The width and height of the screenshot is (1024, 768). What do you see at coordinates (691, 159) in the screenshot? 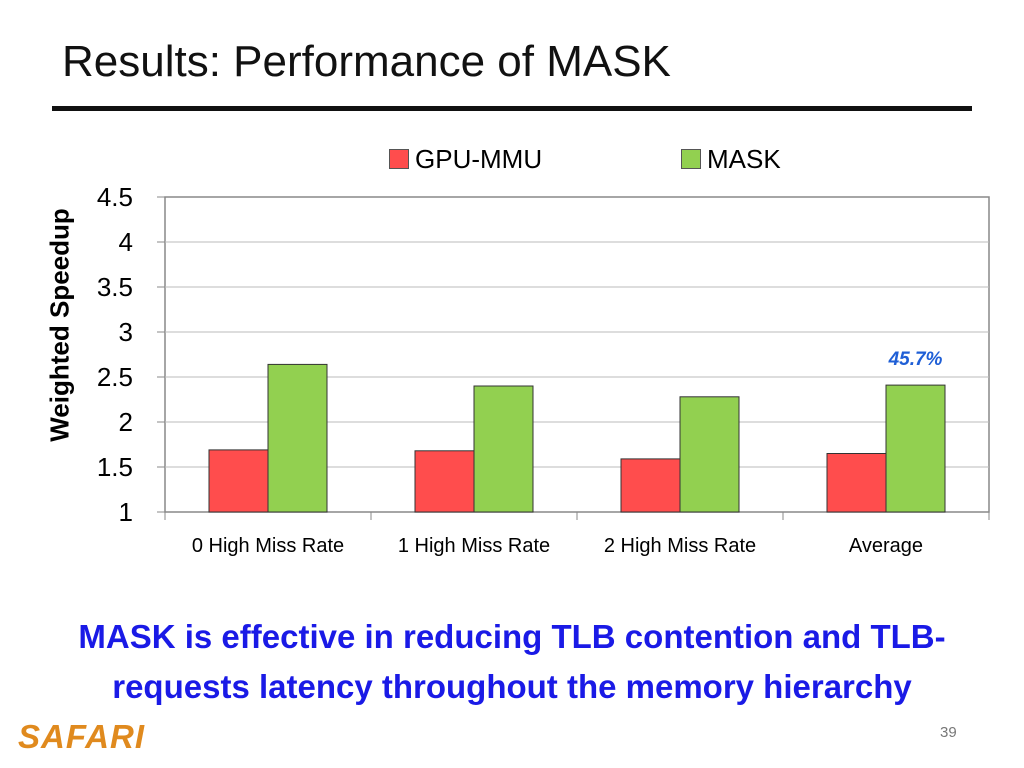
I see `legend-swatch-mask` at bounding box center [691, 159].